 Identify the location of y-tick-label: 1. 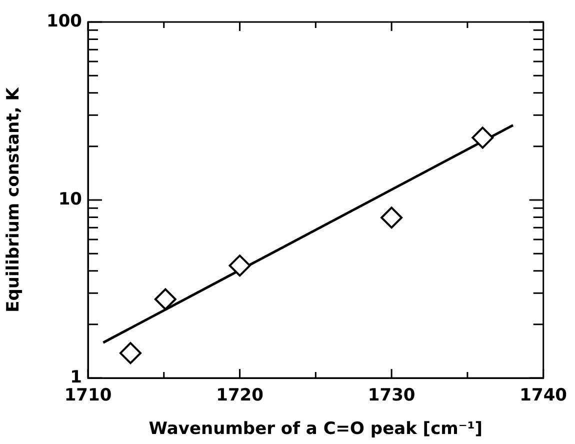
(76, 377).